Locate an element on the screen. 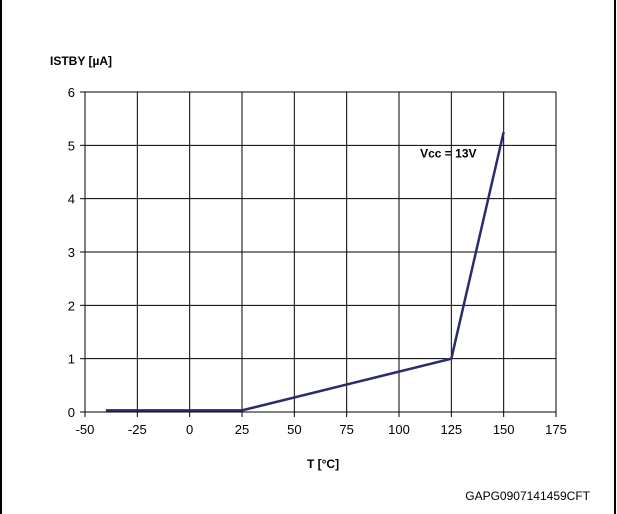 The image size is (617, 514). x-tick-label-50: 50 is located at coordinates (294, 429).